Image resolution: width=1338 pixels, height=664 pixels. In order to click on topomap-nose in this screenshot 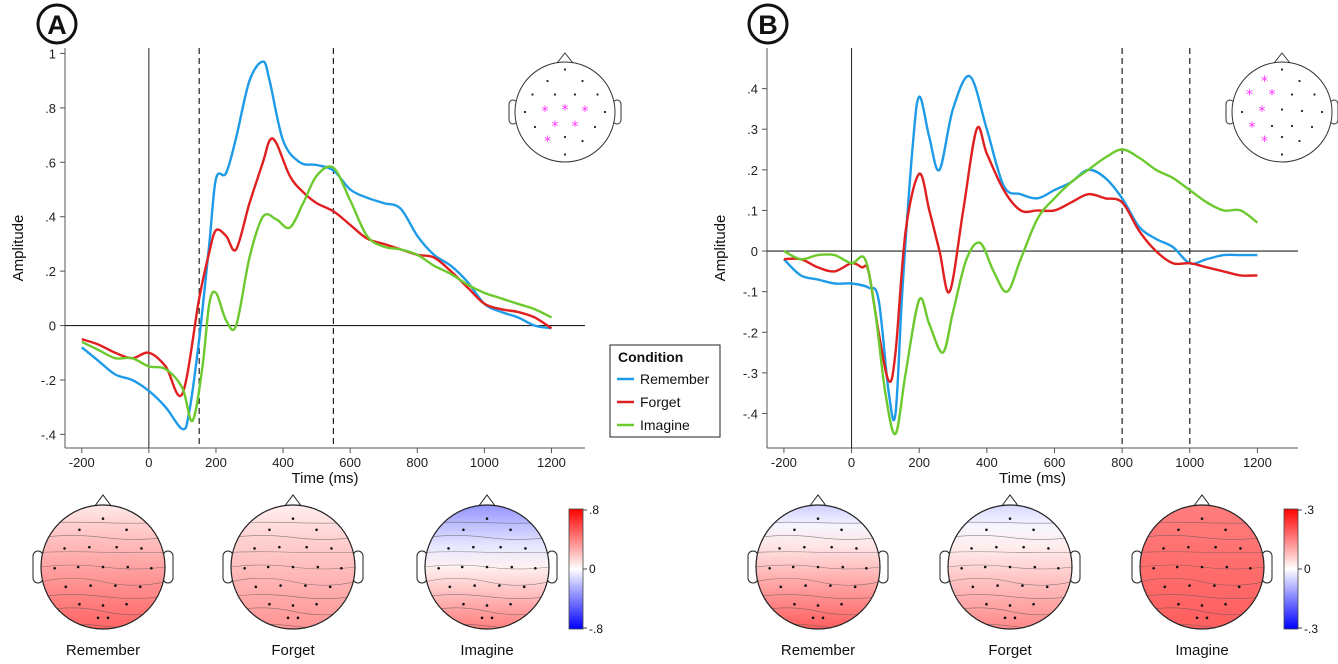, I will do `click(293, 501)`.